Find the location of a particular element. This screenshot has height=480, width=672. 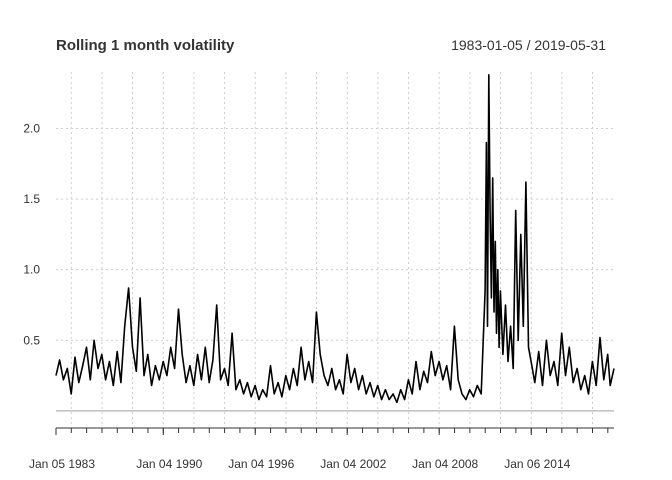

x-tick-label: Jan 04 2002 is located at coordinates (353, 464).